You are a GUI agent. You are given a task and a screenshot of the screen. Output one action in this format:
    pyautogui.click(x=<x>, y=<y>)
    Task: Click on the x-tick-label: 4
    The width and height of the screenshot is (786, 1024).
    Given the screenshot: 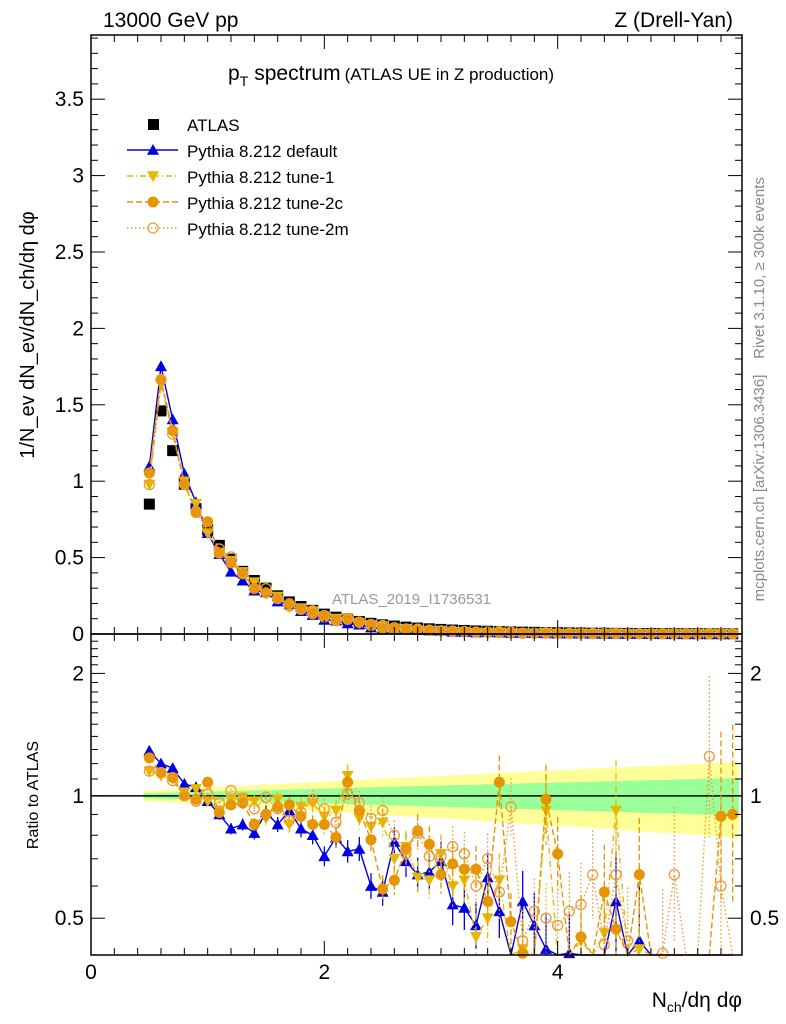 What is the action you would take?
    pyautogui.click(x=558, y=972)
    